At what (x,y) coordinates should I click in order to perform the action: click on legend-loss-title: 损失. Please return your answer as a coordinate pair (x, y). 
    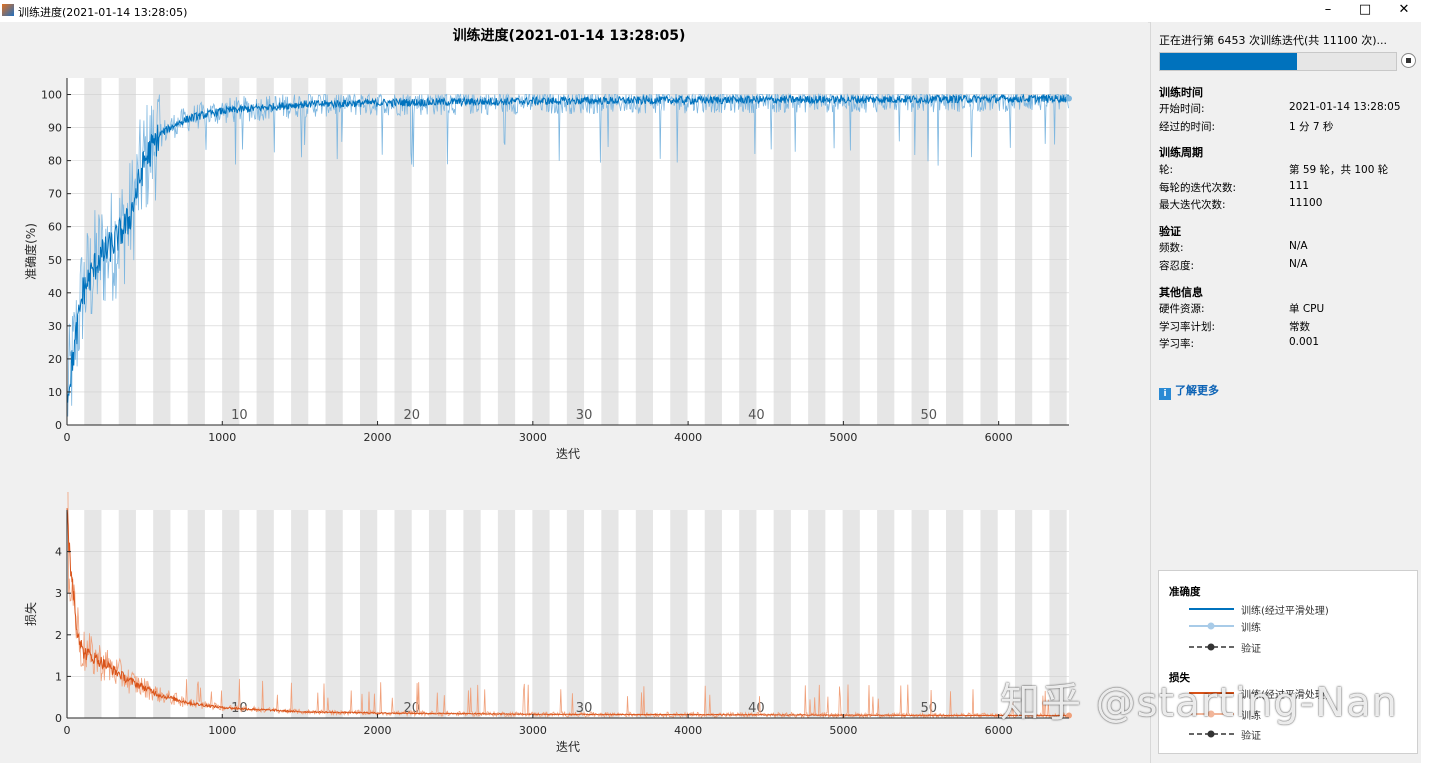
    Looking at the image, I should click on (1179, 678).